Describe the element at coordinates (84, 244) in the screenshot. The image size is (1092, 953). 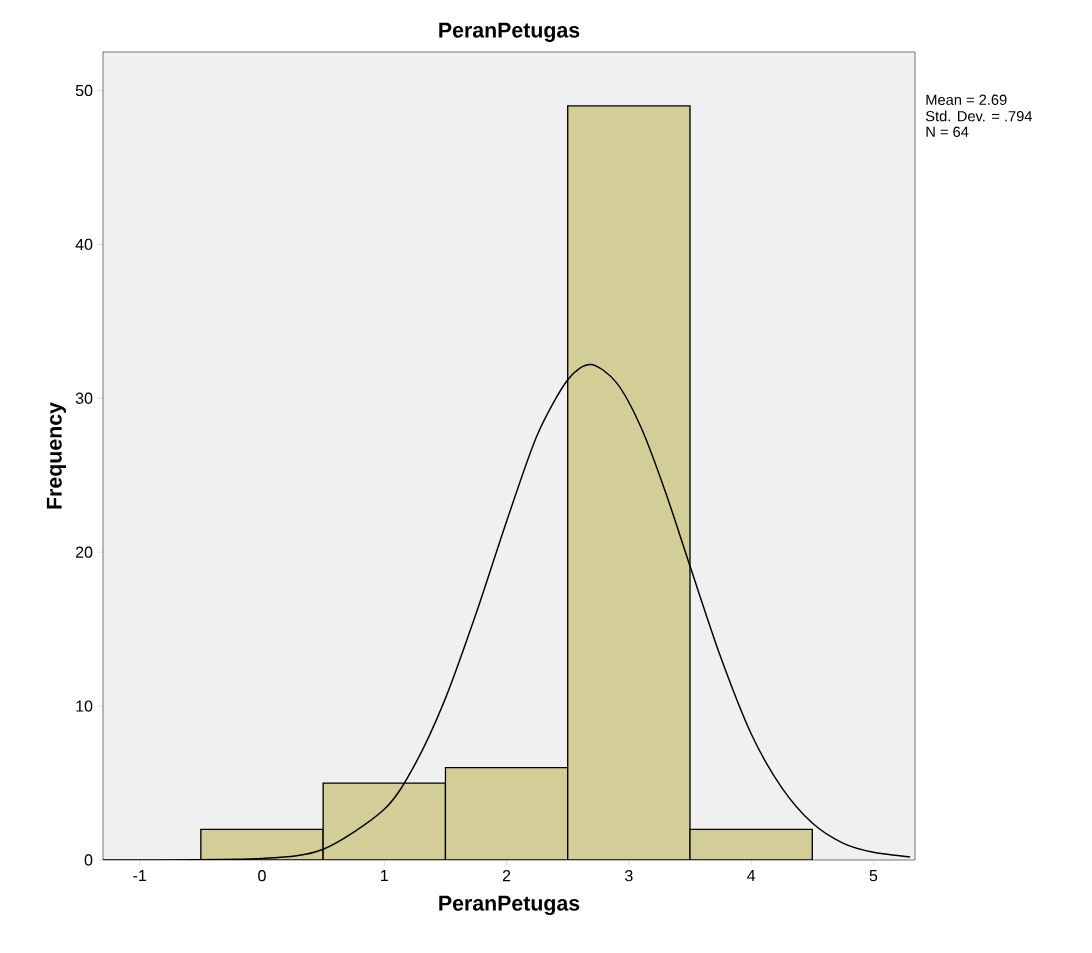
I see `y-tick-label: 40` at that location.